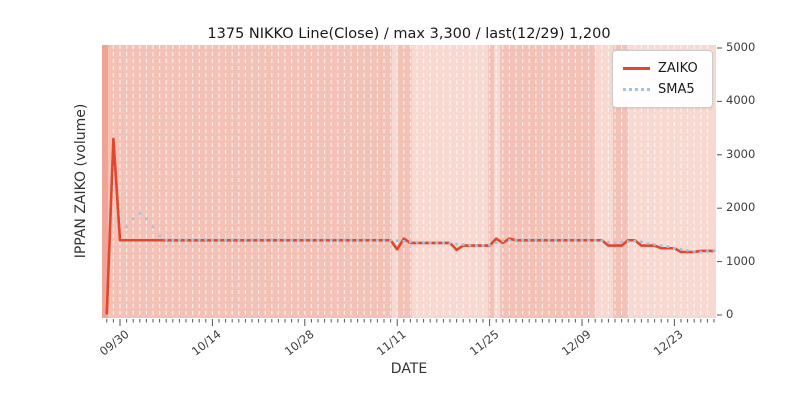 This screenshot has width=800, height=400. What do you see at coordinates (741, 153) in the screenshot?
I see `y-tick-label-3000: 3000` at bounding box center [741, 153].